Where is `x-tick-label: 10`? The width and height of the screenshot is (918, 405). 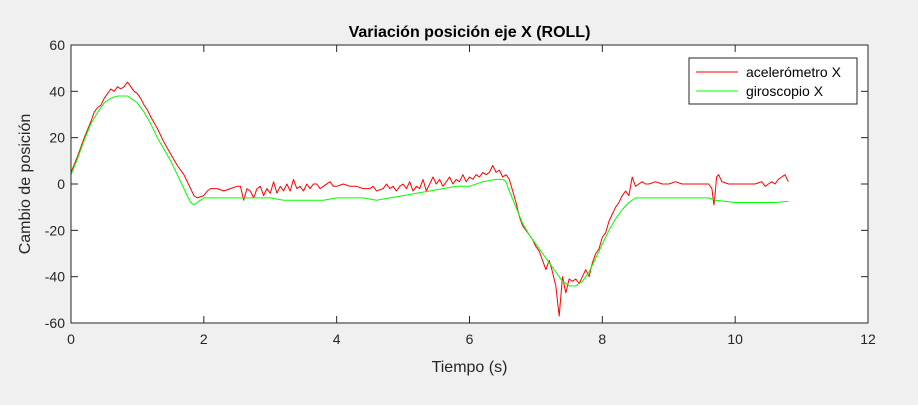 x-tick-label: 10 is located at coordinates (735, 339).